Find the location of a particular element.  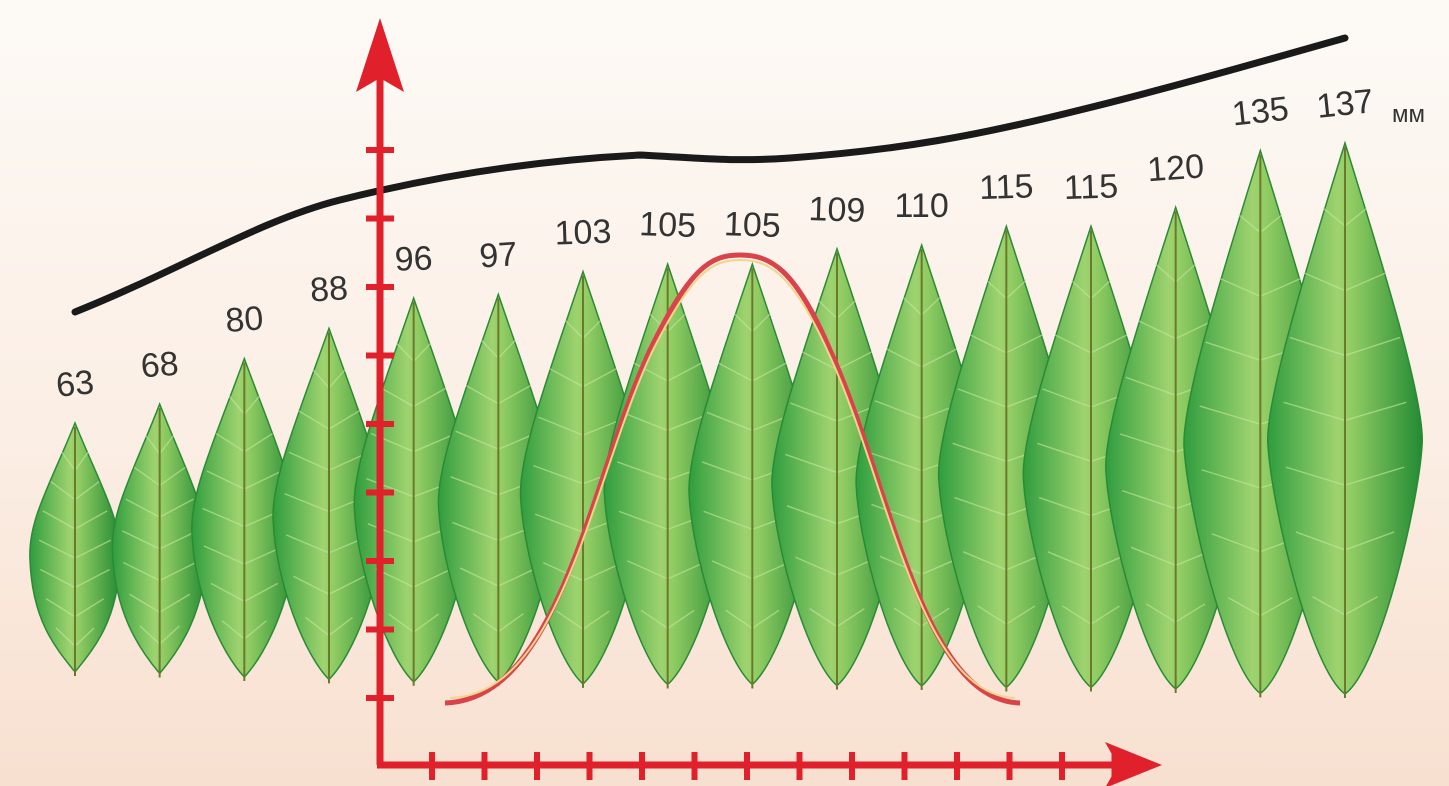

leaf-length-label: 88 is located at coordinates (329, 289).